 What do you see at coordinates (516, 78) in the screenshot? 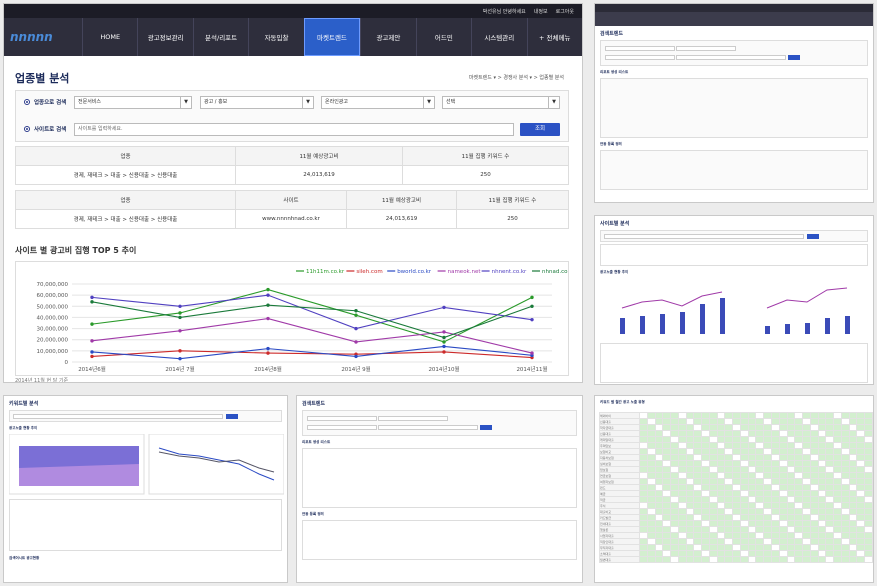
I see `breadcrumb: 마켓트렌드 ▾ > 경쟁사 분석 ▾ > 업종별 분석` at bounding box center [516, 78].